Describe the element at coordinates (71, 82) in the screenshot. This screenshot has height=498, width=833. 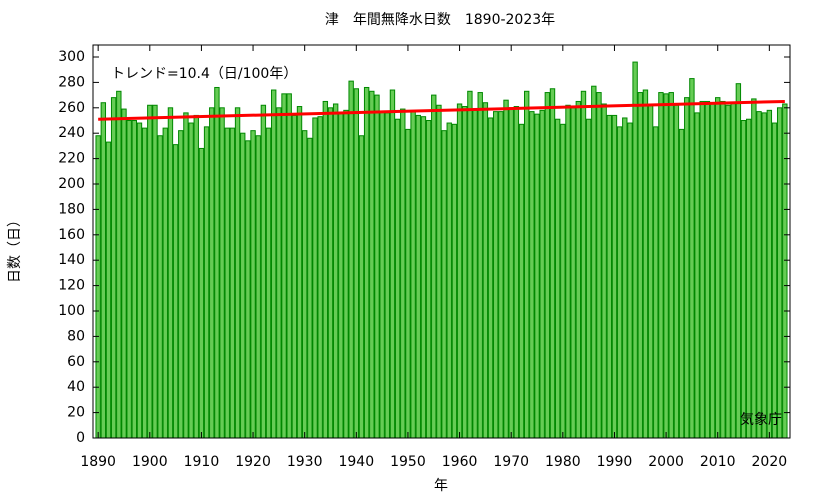
I see `y-tick-label: 280` at that location.